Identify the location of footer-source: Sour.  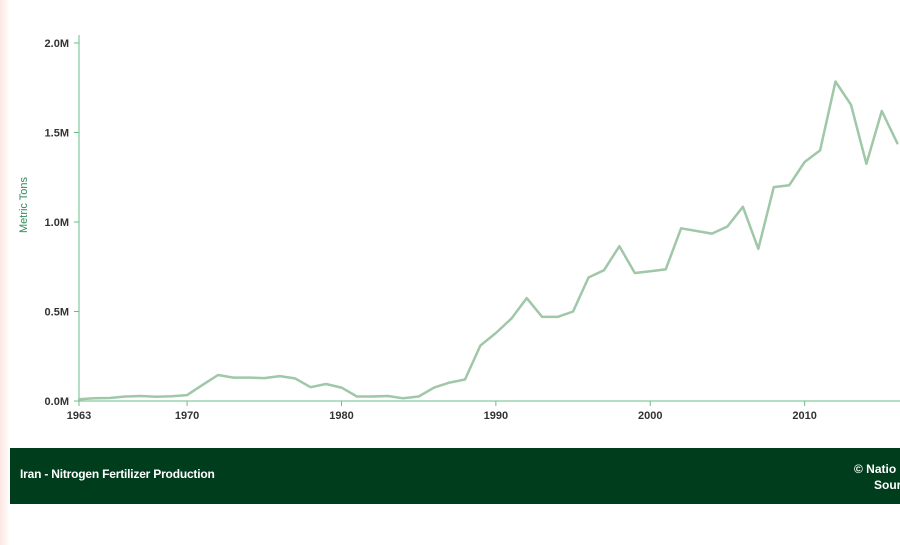
(887, 485).